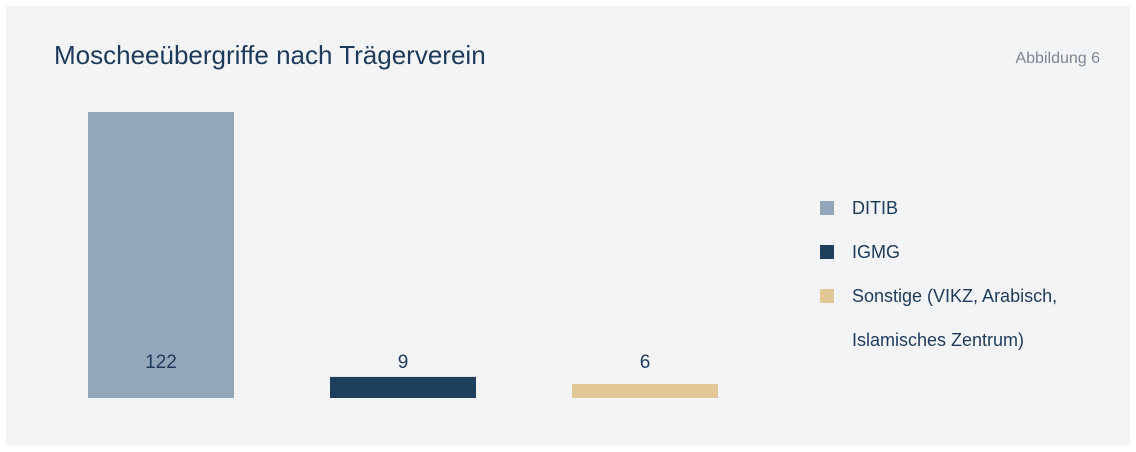 This screenshot has width=1136, height=452. I want to click on legend-item: IGMG, so click(960, 252).